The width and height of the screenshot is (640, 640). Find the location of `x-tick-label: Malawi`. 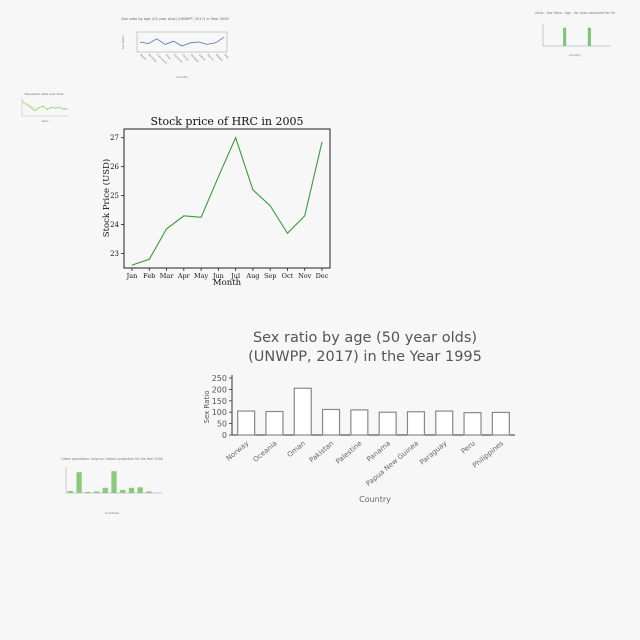

x-tick-label: Malawi is located at coordinates (219, 57).